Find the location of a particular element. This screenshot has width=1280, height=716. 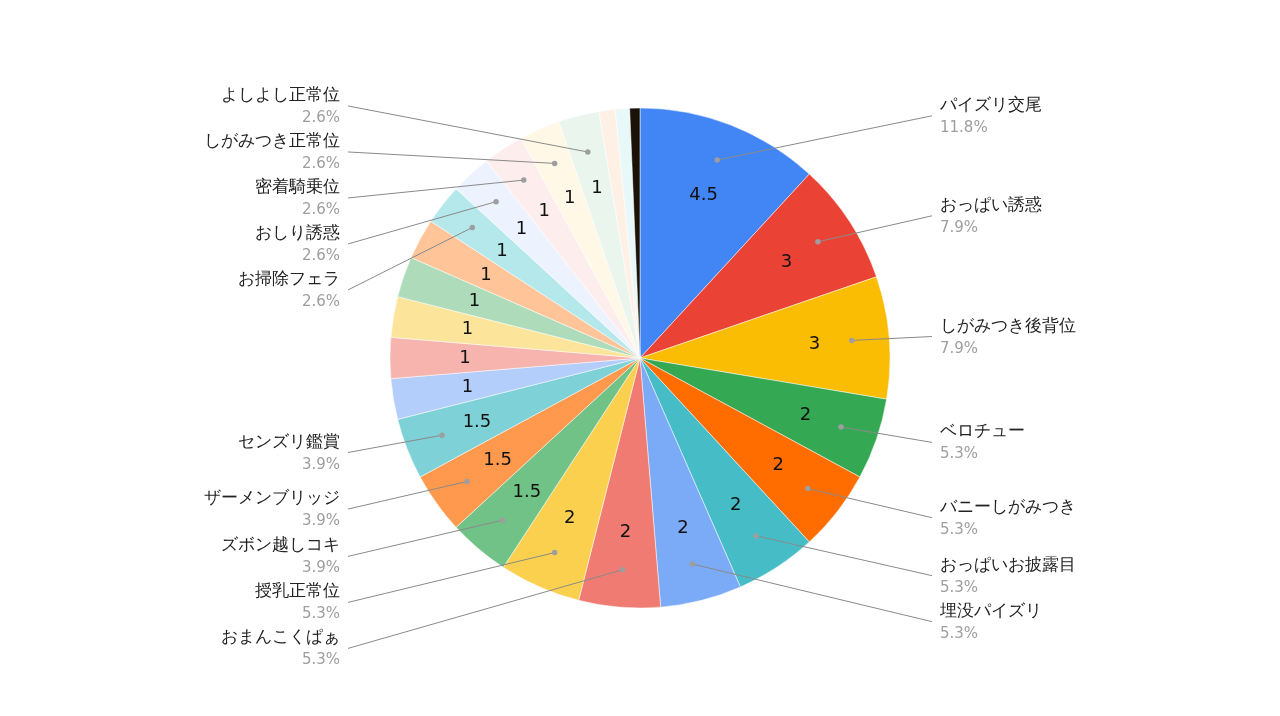

data-label: 4.5 is located at coordinates (703, 193).